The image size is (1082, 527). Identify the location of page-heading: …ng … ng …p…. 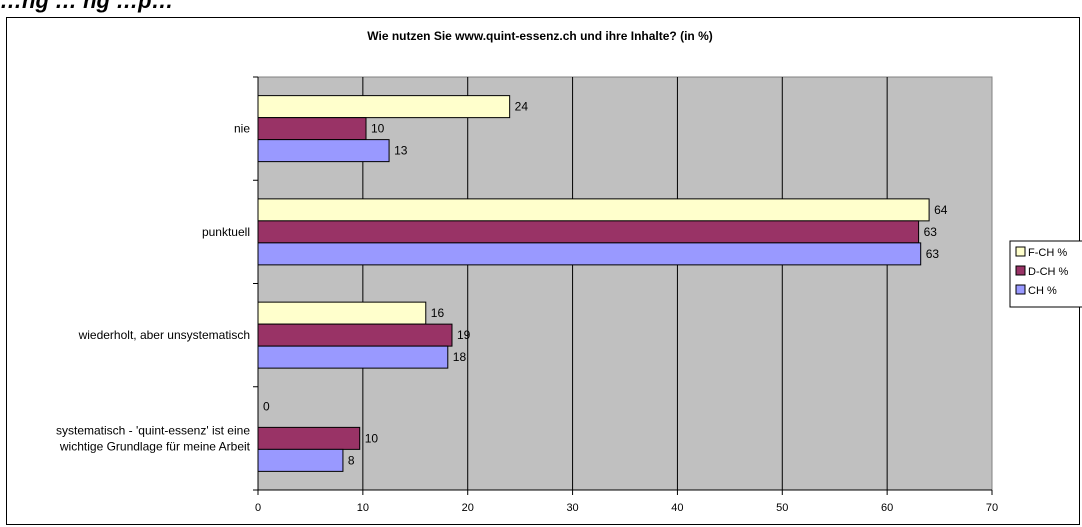
(87, 6).